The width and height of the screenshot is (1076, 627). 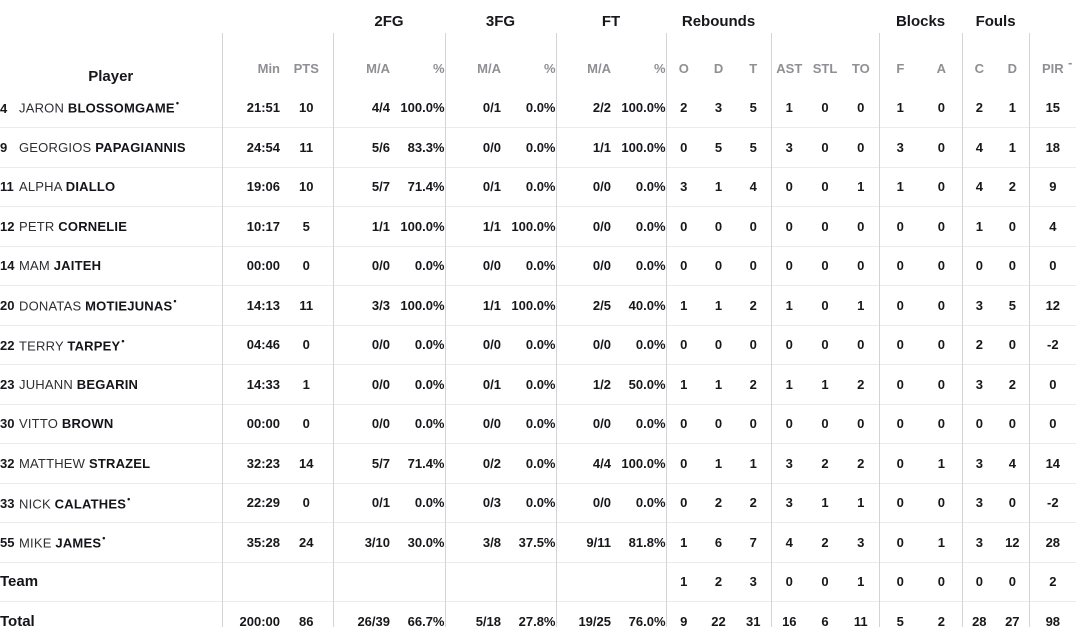 I want to click on cell-fg2_ma, so click(x=361, y=581).